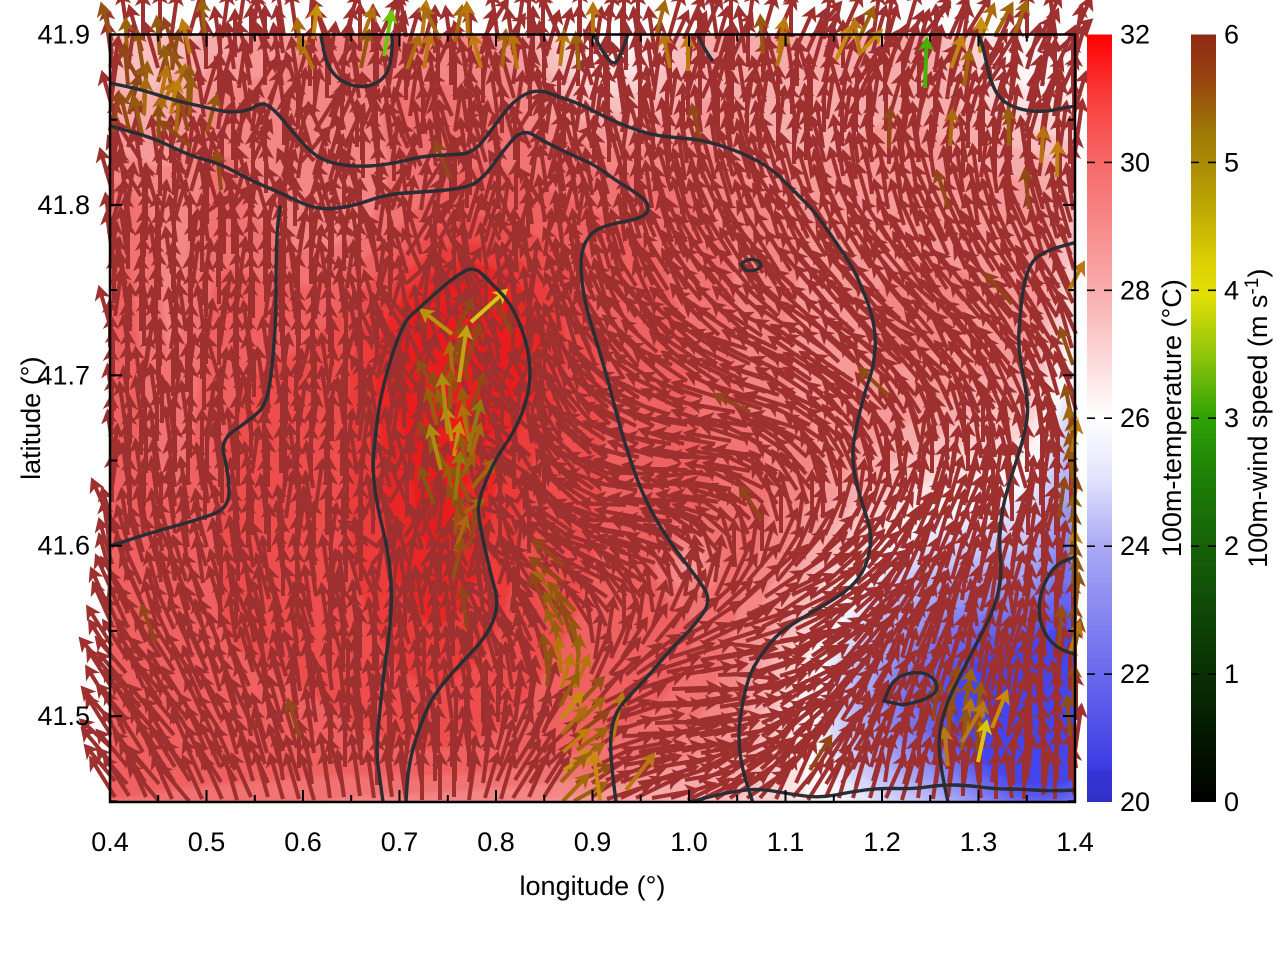  What do you see at coordinates (63, 716) in the screenshot?
I see `svg-text: 41.5` at bounding box center [63, 716].